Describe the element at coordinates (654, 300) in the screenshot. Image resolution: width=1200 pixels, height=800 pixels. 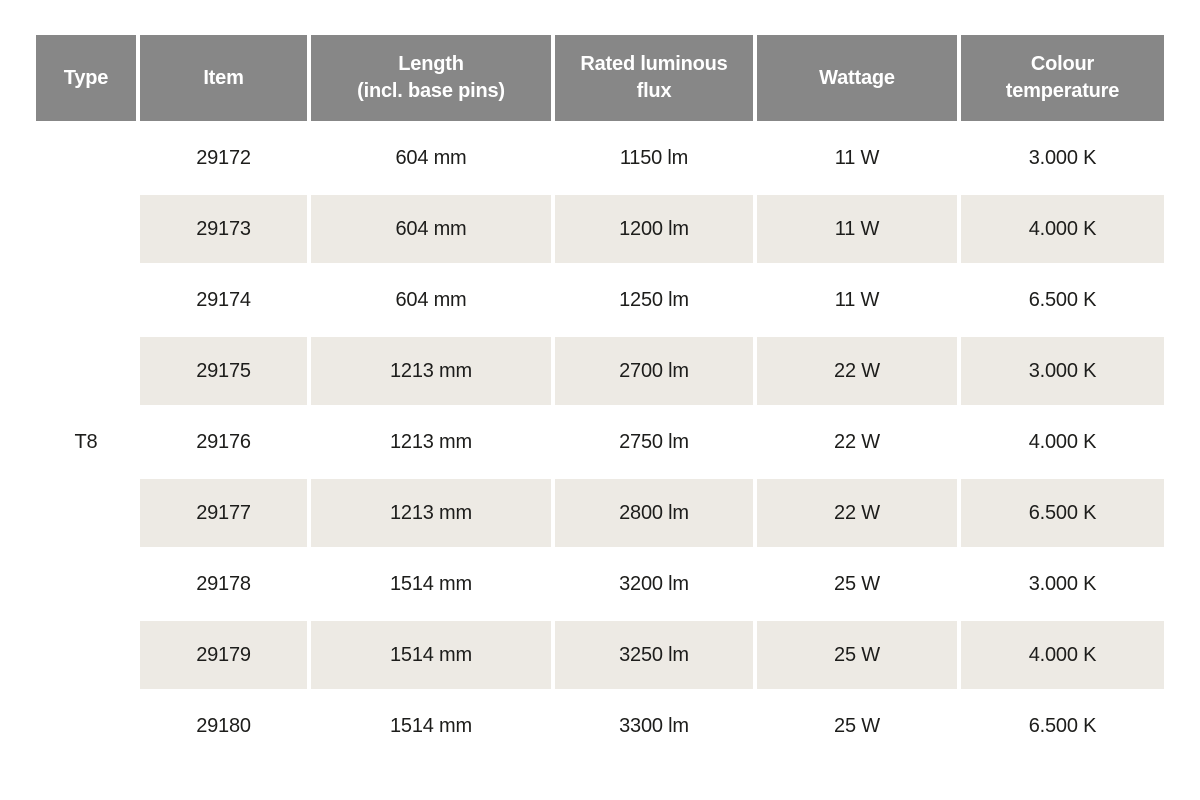
I see `flux-cell: 1250 lm` at that location.